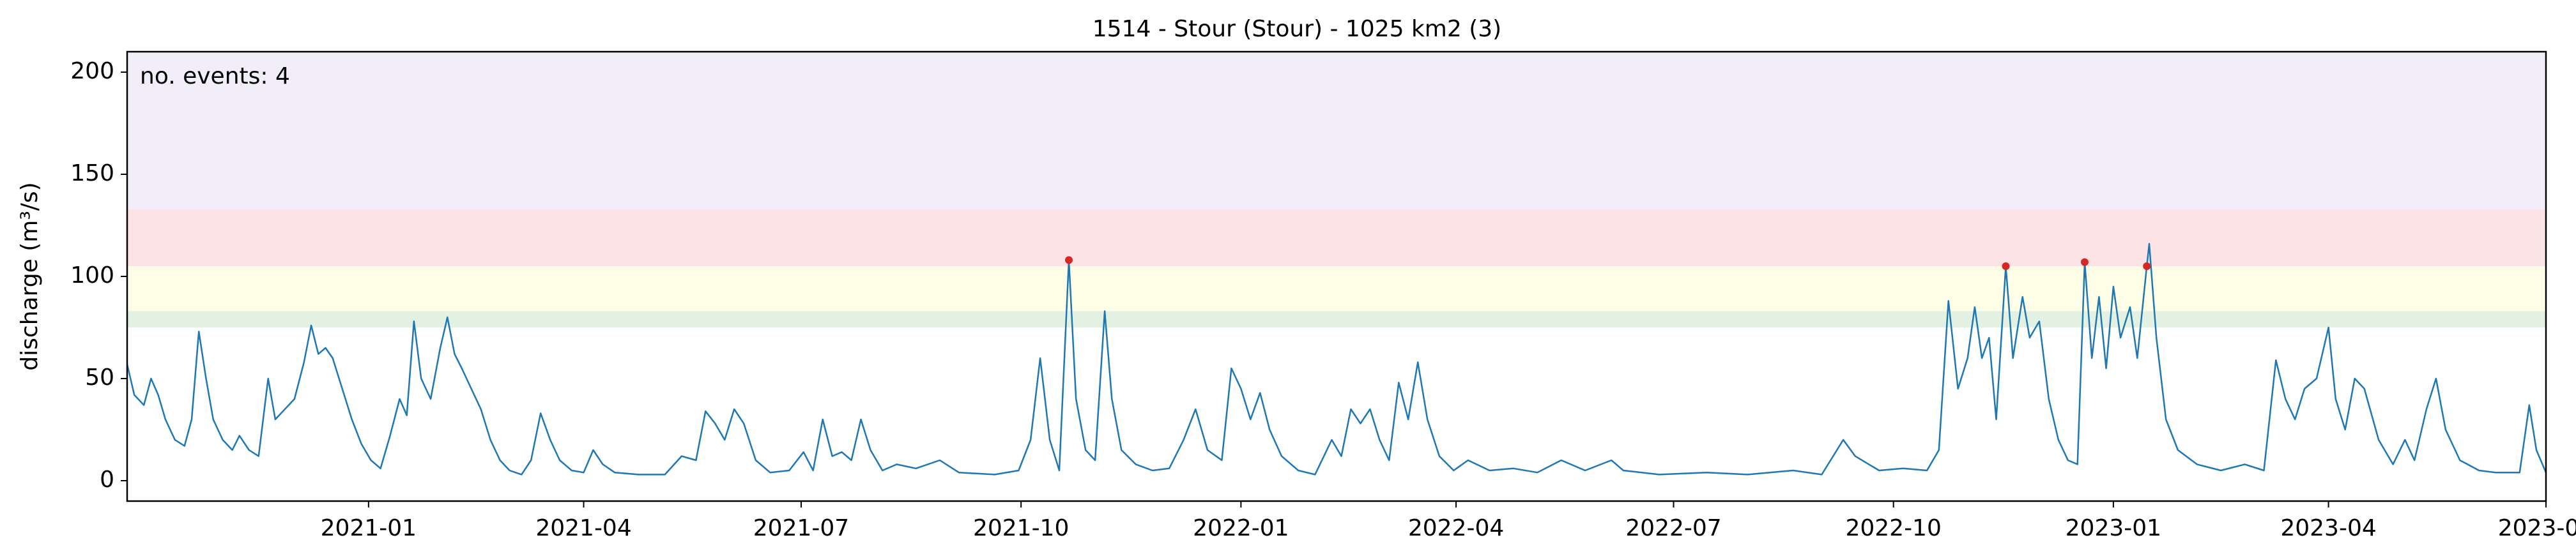 This screenshot has height=556, width=2576. What do you see at coordinates (1673, 528) in the screenshot?
I see `x-tick-label: 2022-07` at bounding box center [1673, 528].